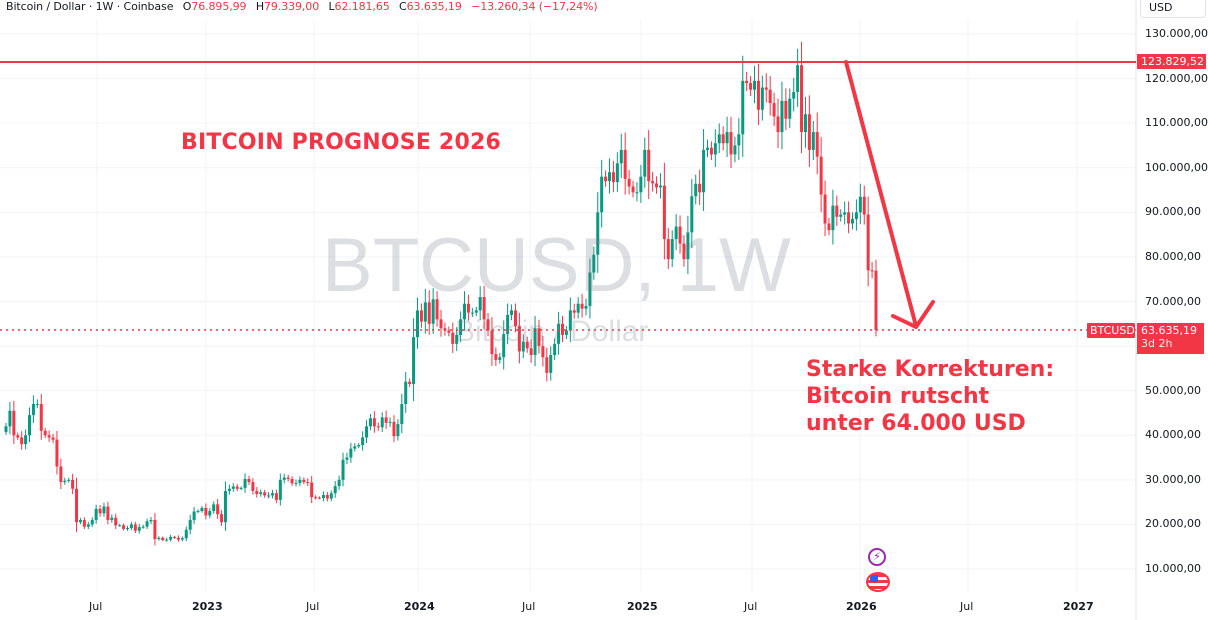 The width and height of the screenshot is (1208, 620). What do you see at coordinates (556, 265) in the screenshot?
I see `symbol-watermark: BTCUSD, 1W` at bounding box center [556, 265].